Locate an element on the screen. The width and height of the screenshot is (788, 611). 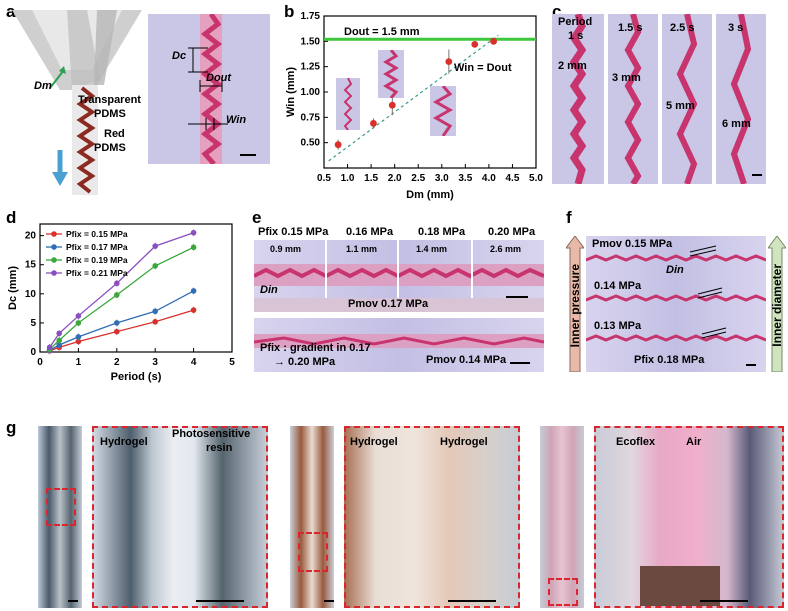
x-axis-label: Period (s) is located at coordinates (136, 377).